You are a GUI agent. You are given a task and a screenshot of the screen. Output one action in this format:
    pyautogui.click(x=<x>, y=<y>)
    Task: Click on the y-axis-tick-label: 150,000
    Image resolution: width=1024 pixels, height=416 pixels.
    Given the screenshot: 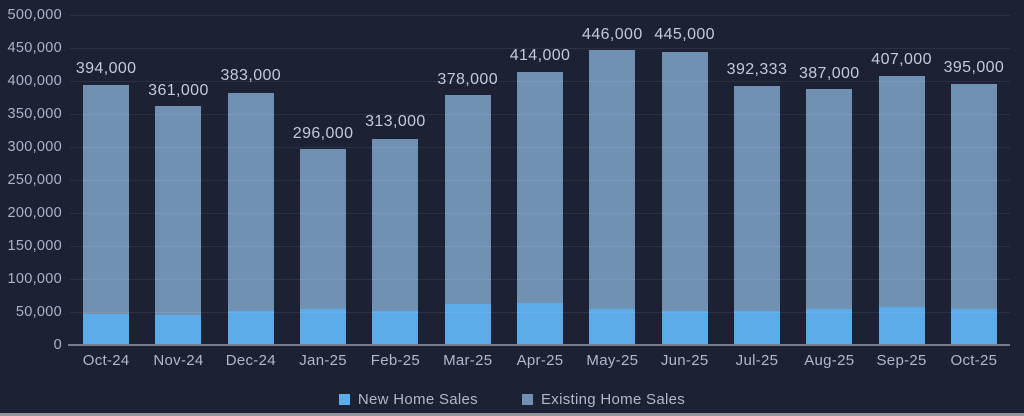 What is the action you would take?
    pyautogui.click(x=34, y=246)
    